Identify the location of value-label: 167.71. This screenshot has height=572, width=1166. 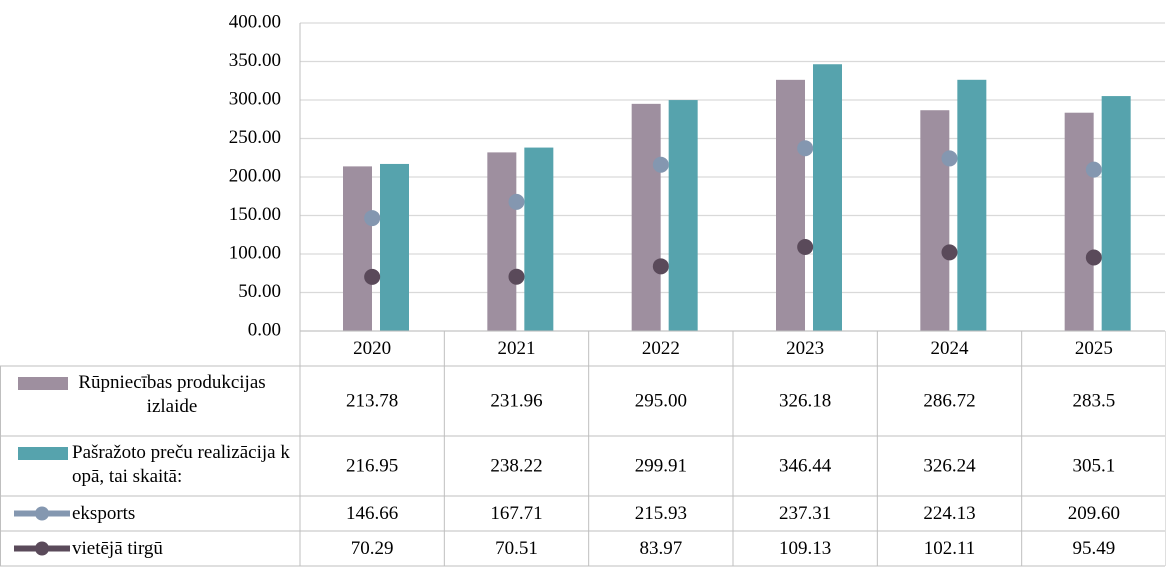
(516, 513).